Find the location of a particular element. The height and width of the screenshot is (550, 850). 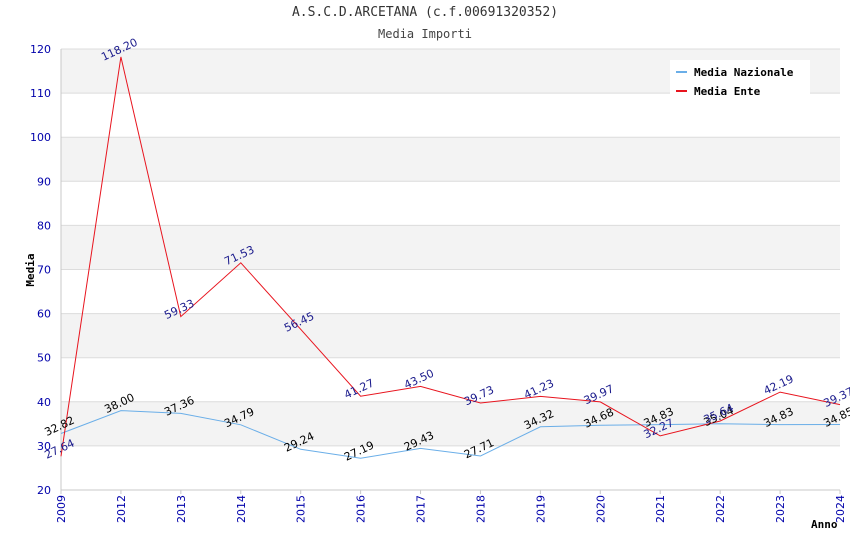

y-tick-label: 40 is located at coordinates (44, 402).